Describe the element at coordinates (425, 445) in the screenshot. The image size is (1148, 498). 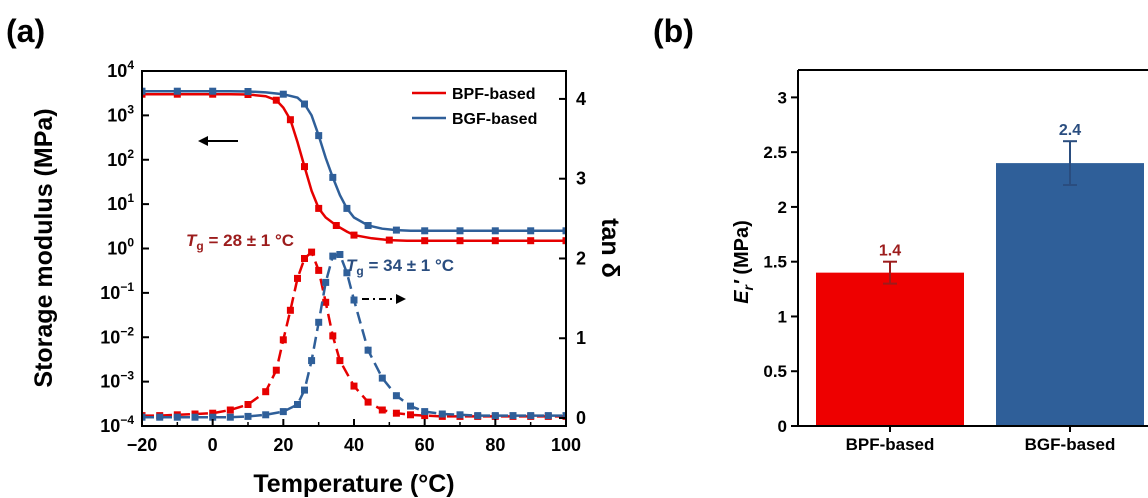
I see `a-xtick-label-4: 60` at that location.